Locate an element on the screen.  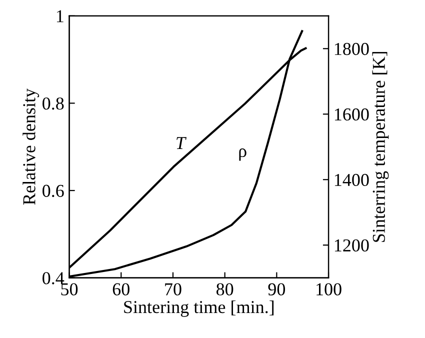
y-tick-label: 0.4 is located at coordinates (53, 278).